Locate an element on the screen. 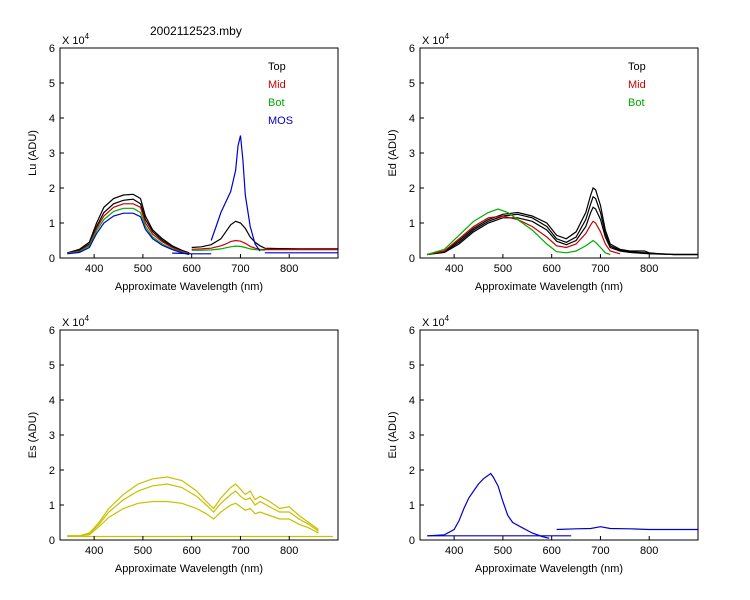 The image size is (750, 600). y-axis-label: Eu (ADU) is located at coordinates (393, 434).